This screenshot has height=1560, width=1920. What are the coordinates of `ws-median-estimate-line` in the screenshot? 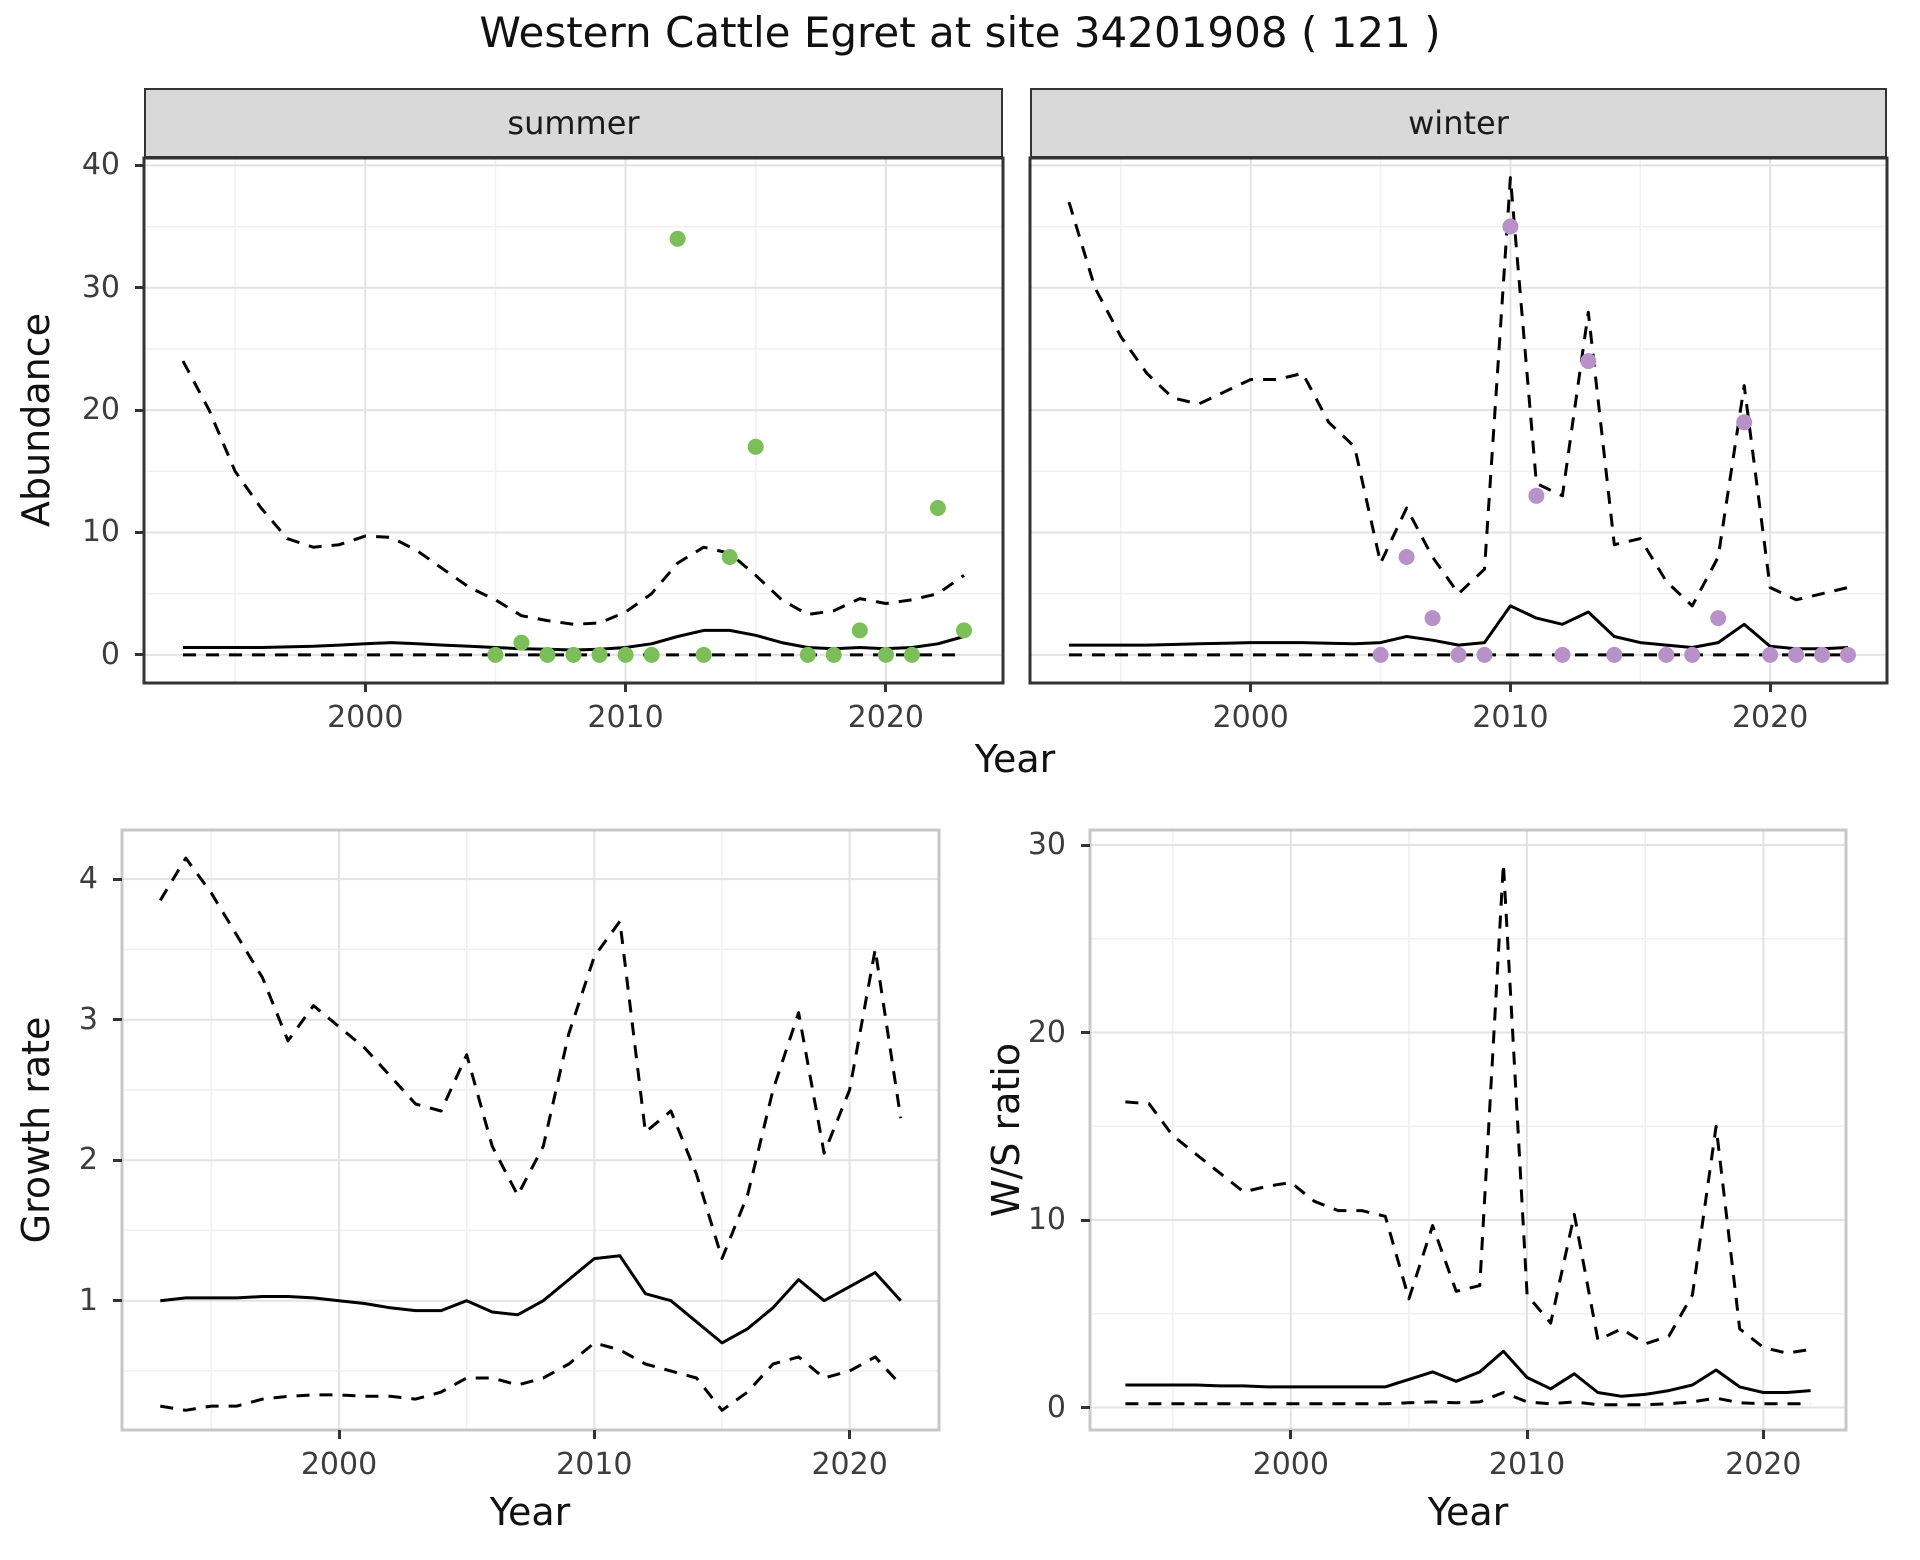 It's located at (1468, 1373).